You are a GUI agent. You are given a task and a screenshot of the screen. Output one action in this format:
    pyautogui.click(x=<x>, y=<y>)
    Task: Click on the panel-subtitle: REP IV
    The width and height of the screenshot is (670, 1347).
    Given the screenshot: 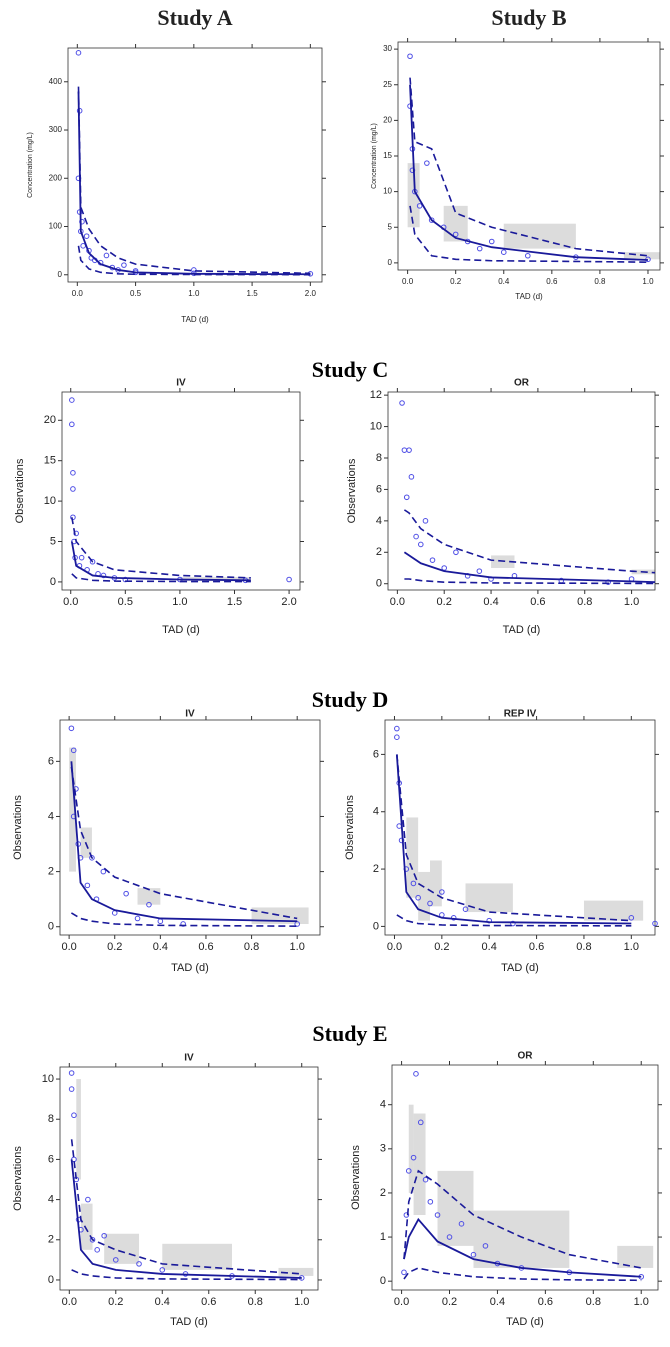 What is the action you would take?
    pyautogui.click(x=520, y=714)
    